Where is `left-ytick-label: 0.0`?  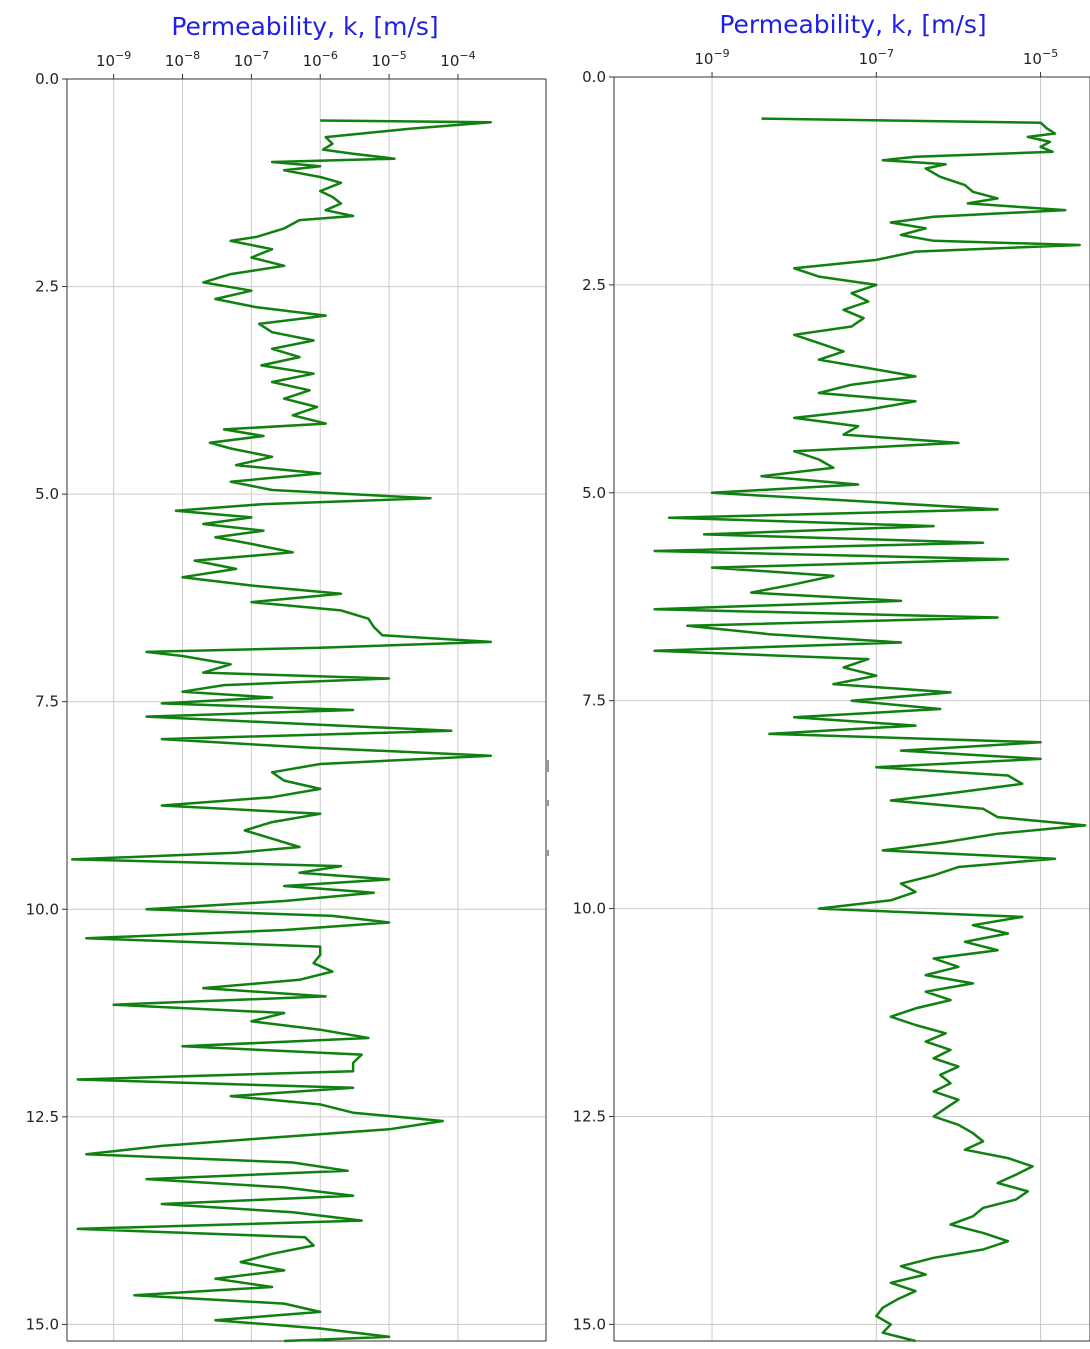
left-ytick-label: 0.0 is located at coordinates (47, 79).